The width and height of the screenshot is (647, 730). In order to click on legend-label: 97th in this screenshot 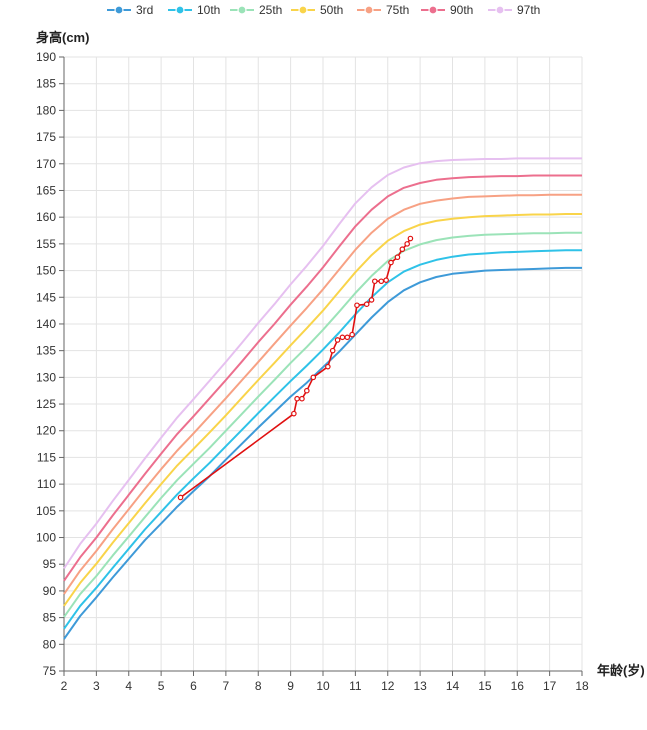, I will do `click(528, 10)`.